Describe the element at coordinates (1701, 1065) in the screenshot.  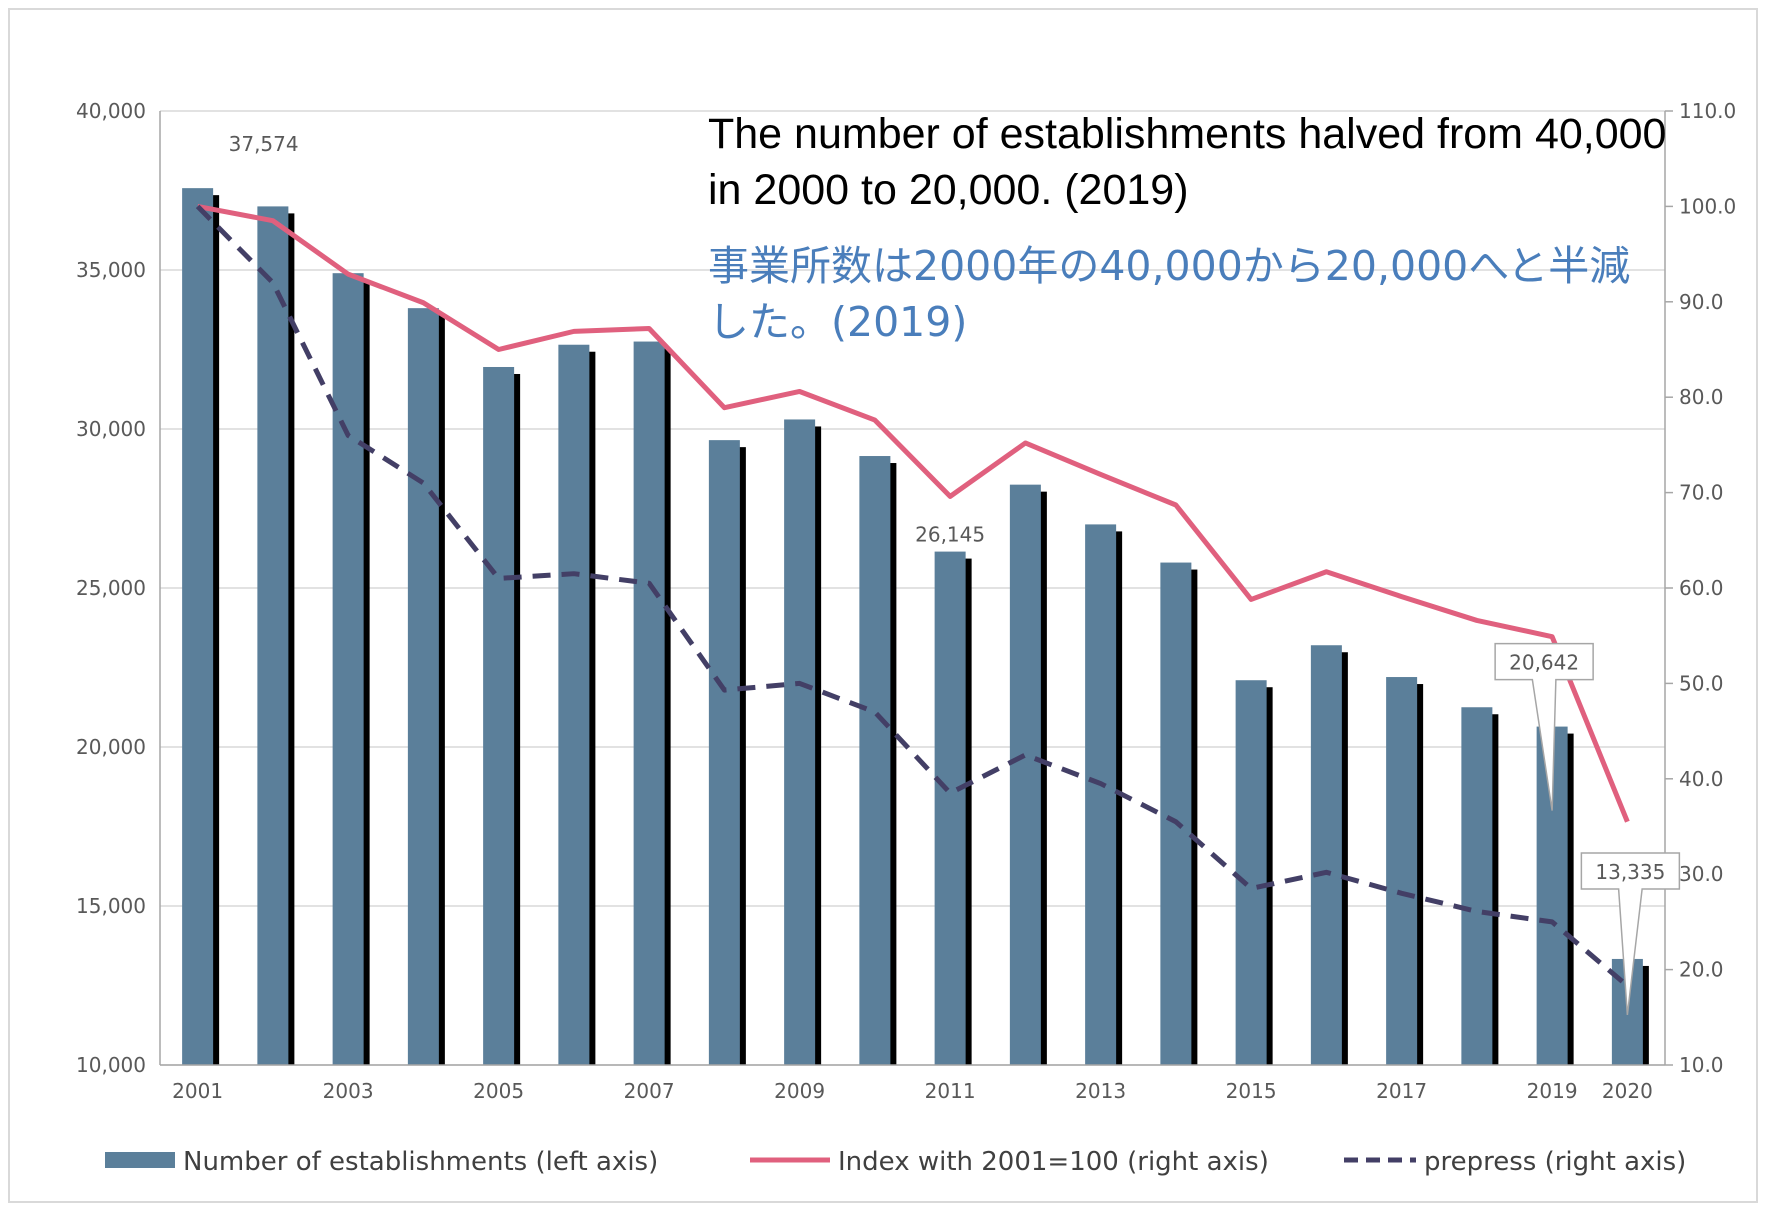
I see `y-right-tick-label: 10.0` at that location.